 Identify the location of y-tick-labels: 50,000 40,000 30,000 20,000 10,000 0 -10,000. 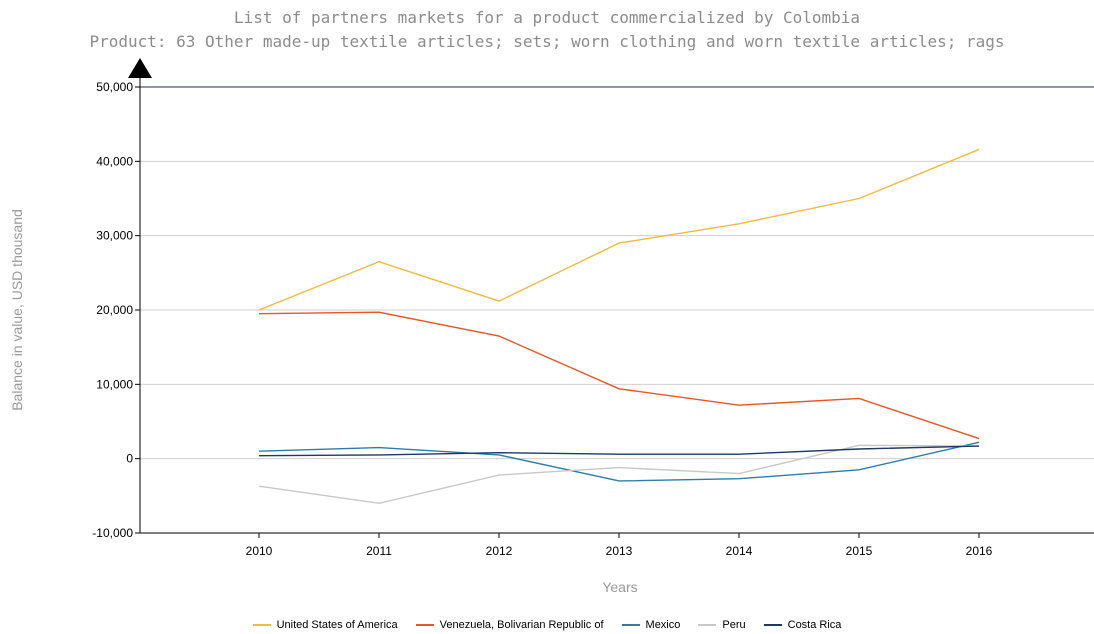
(116, 310).